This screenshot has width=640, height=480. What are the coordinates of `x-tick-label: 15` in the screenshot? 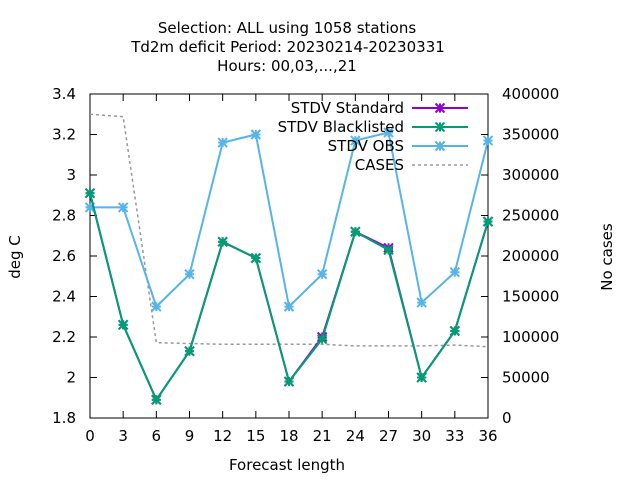 It's located at (255, 436).